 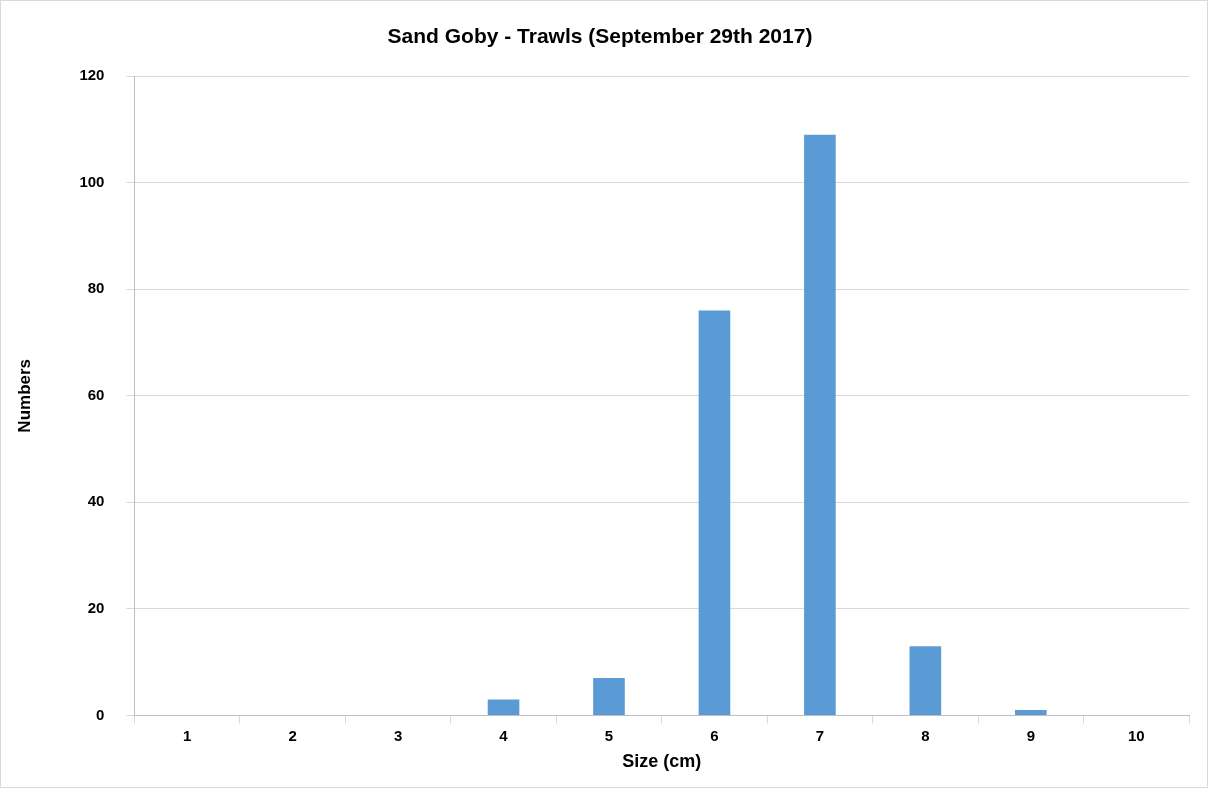 I want to click on y-tick-label: 0, so click(x=100, y=714).